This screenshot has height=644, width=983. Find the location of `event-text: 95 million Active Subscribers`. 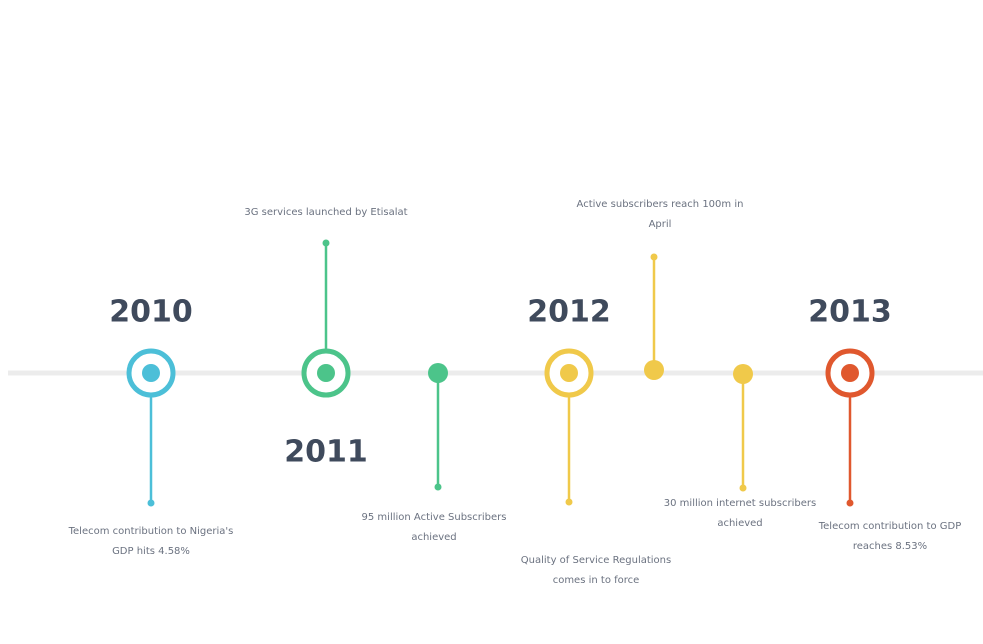

event-text: 95 million Active Subscribers is located at coordinates (434, 517).